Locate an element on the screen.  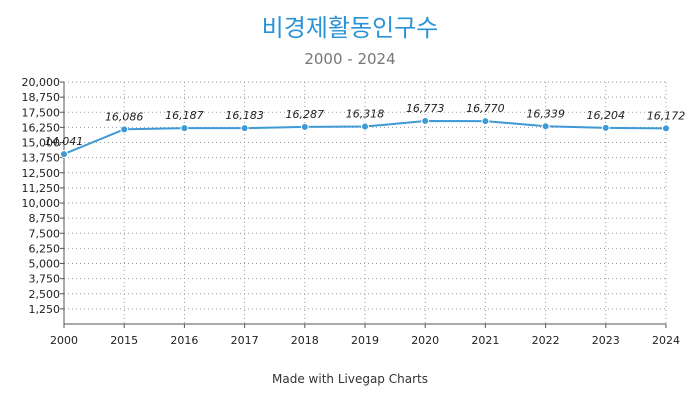
chart-title: 비경제활동인구수 is located at coordinates (350, 28).